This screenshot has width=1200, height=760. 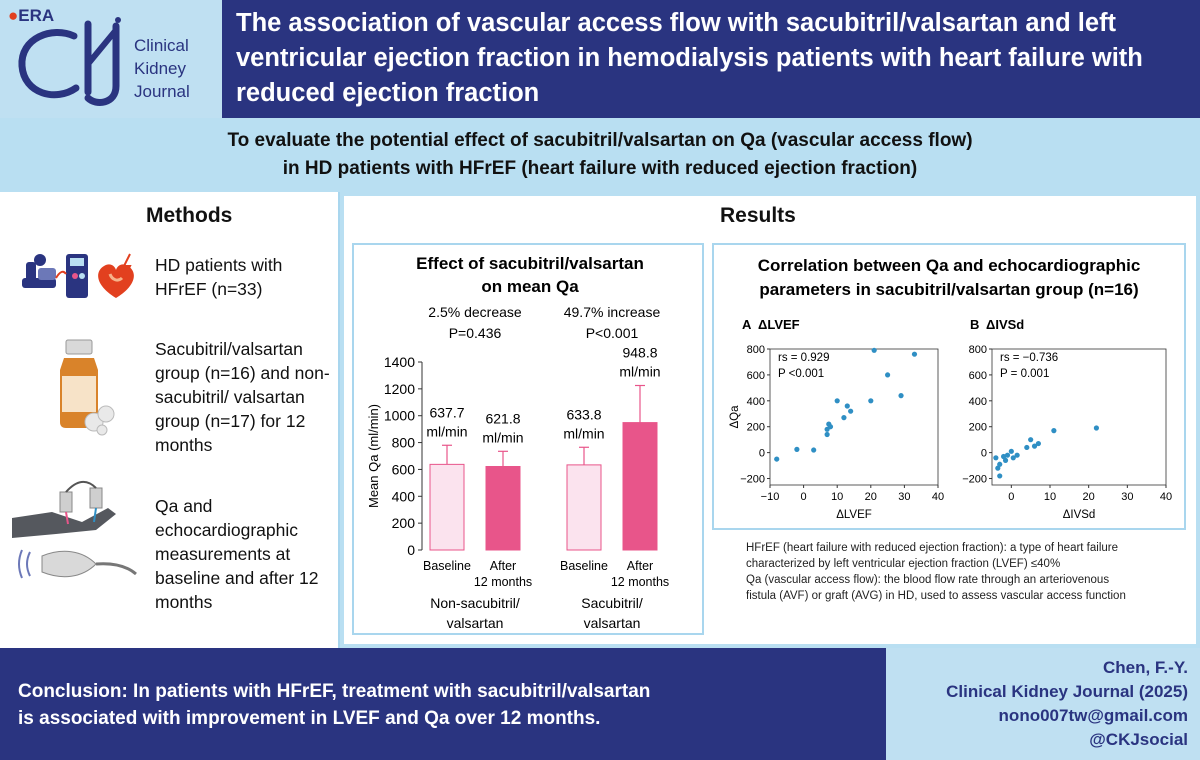 I want to click on era-logo: ●ERA, so click(x=31, y=15).